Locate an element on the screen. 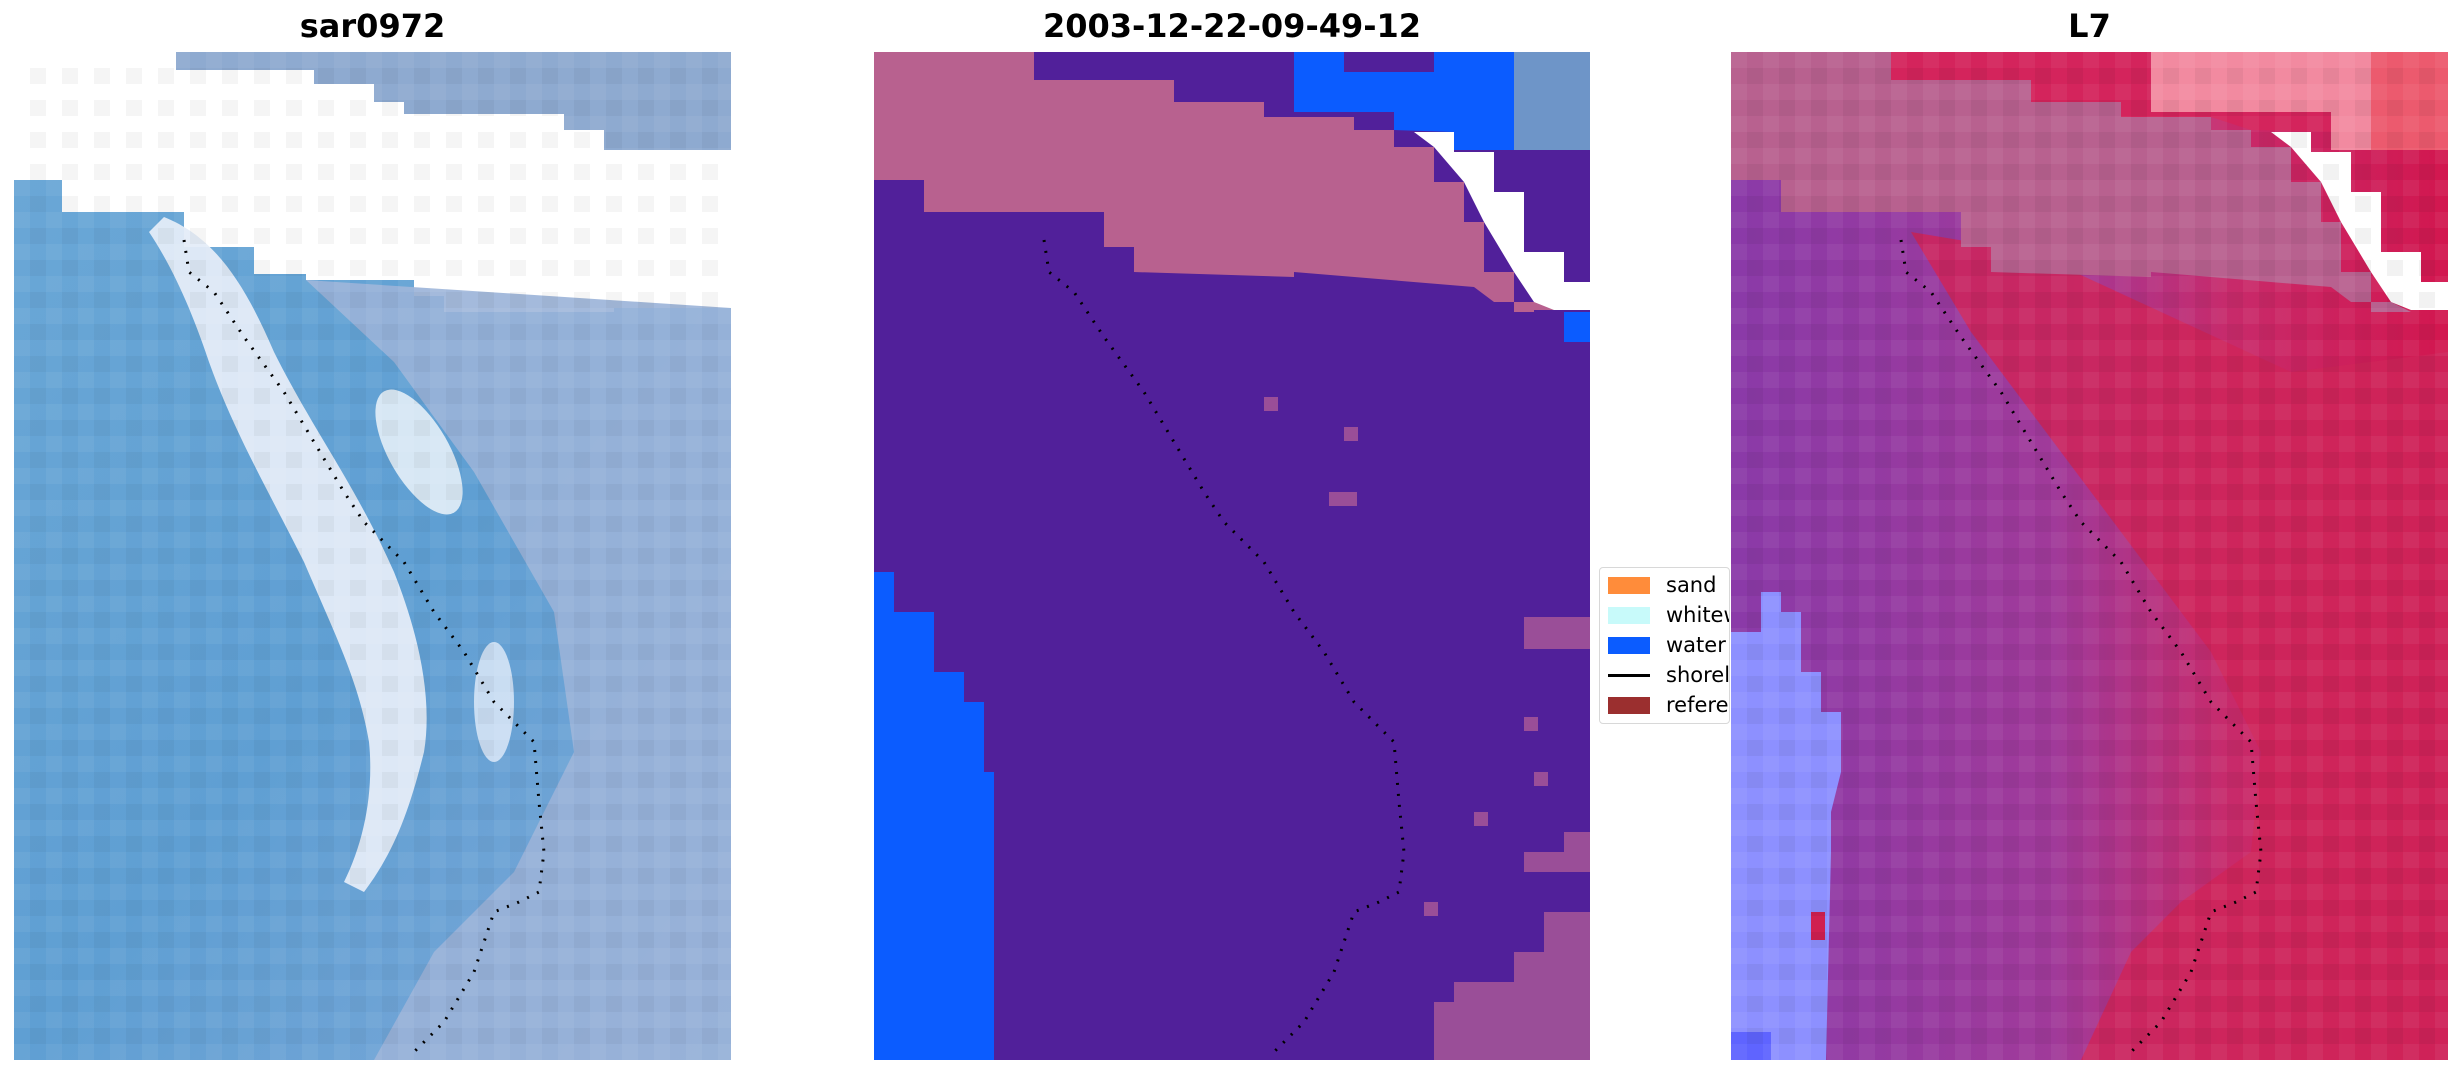  legend-label-shoreline: shoreline is located at coordinates (1698, 675).